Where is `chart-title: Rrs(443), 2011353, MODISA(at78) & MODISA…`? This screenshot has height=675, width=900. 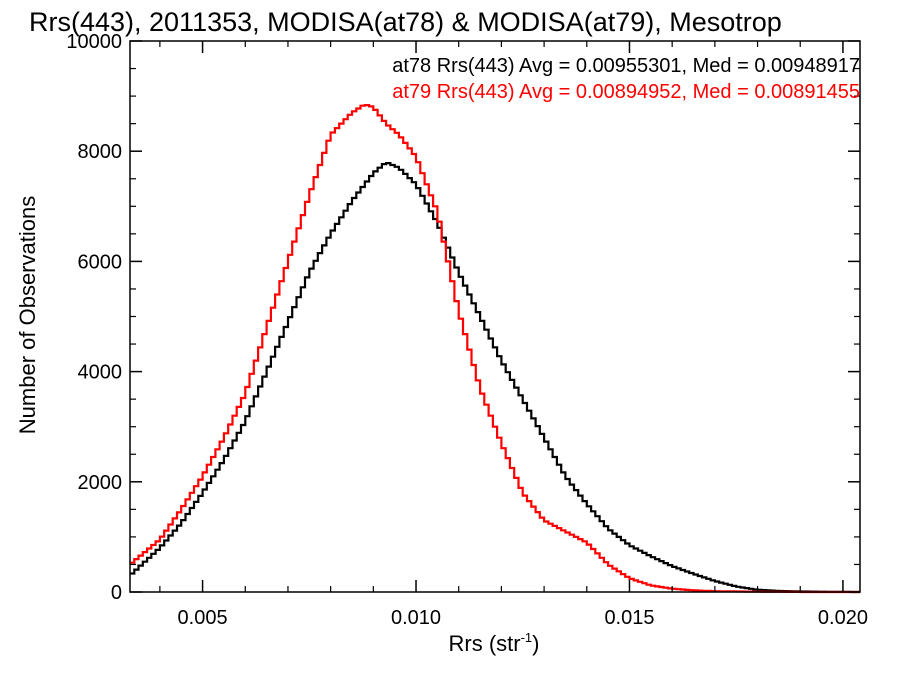 chart-title: Rrs(443), 2011353, MODISA(at78) & MODISA… is located at coordinates (405, 22).